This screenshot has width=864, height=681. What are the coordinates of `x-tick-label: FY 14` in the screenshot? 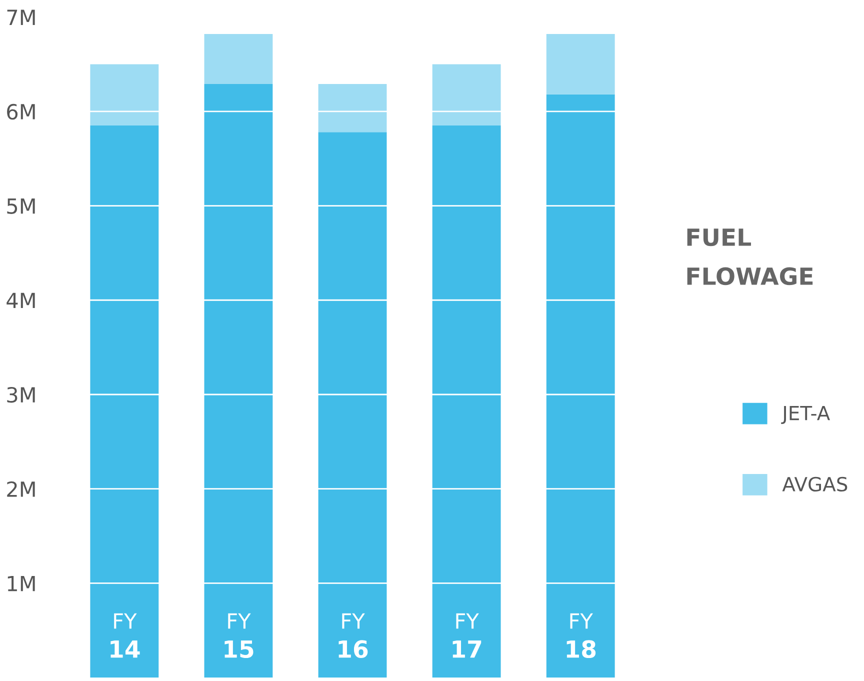 It's located at (125, 635).